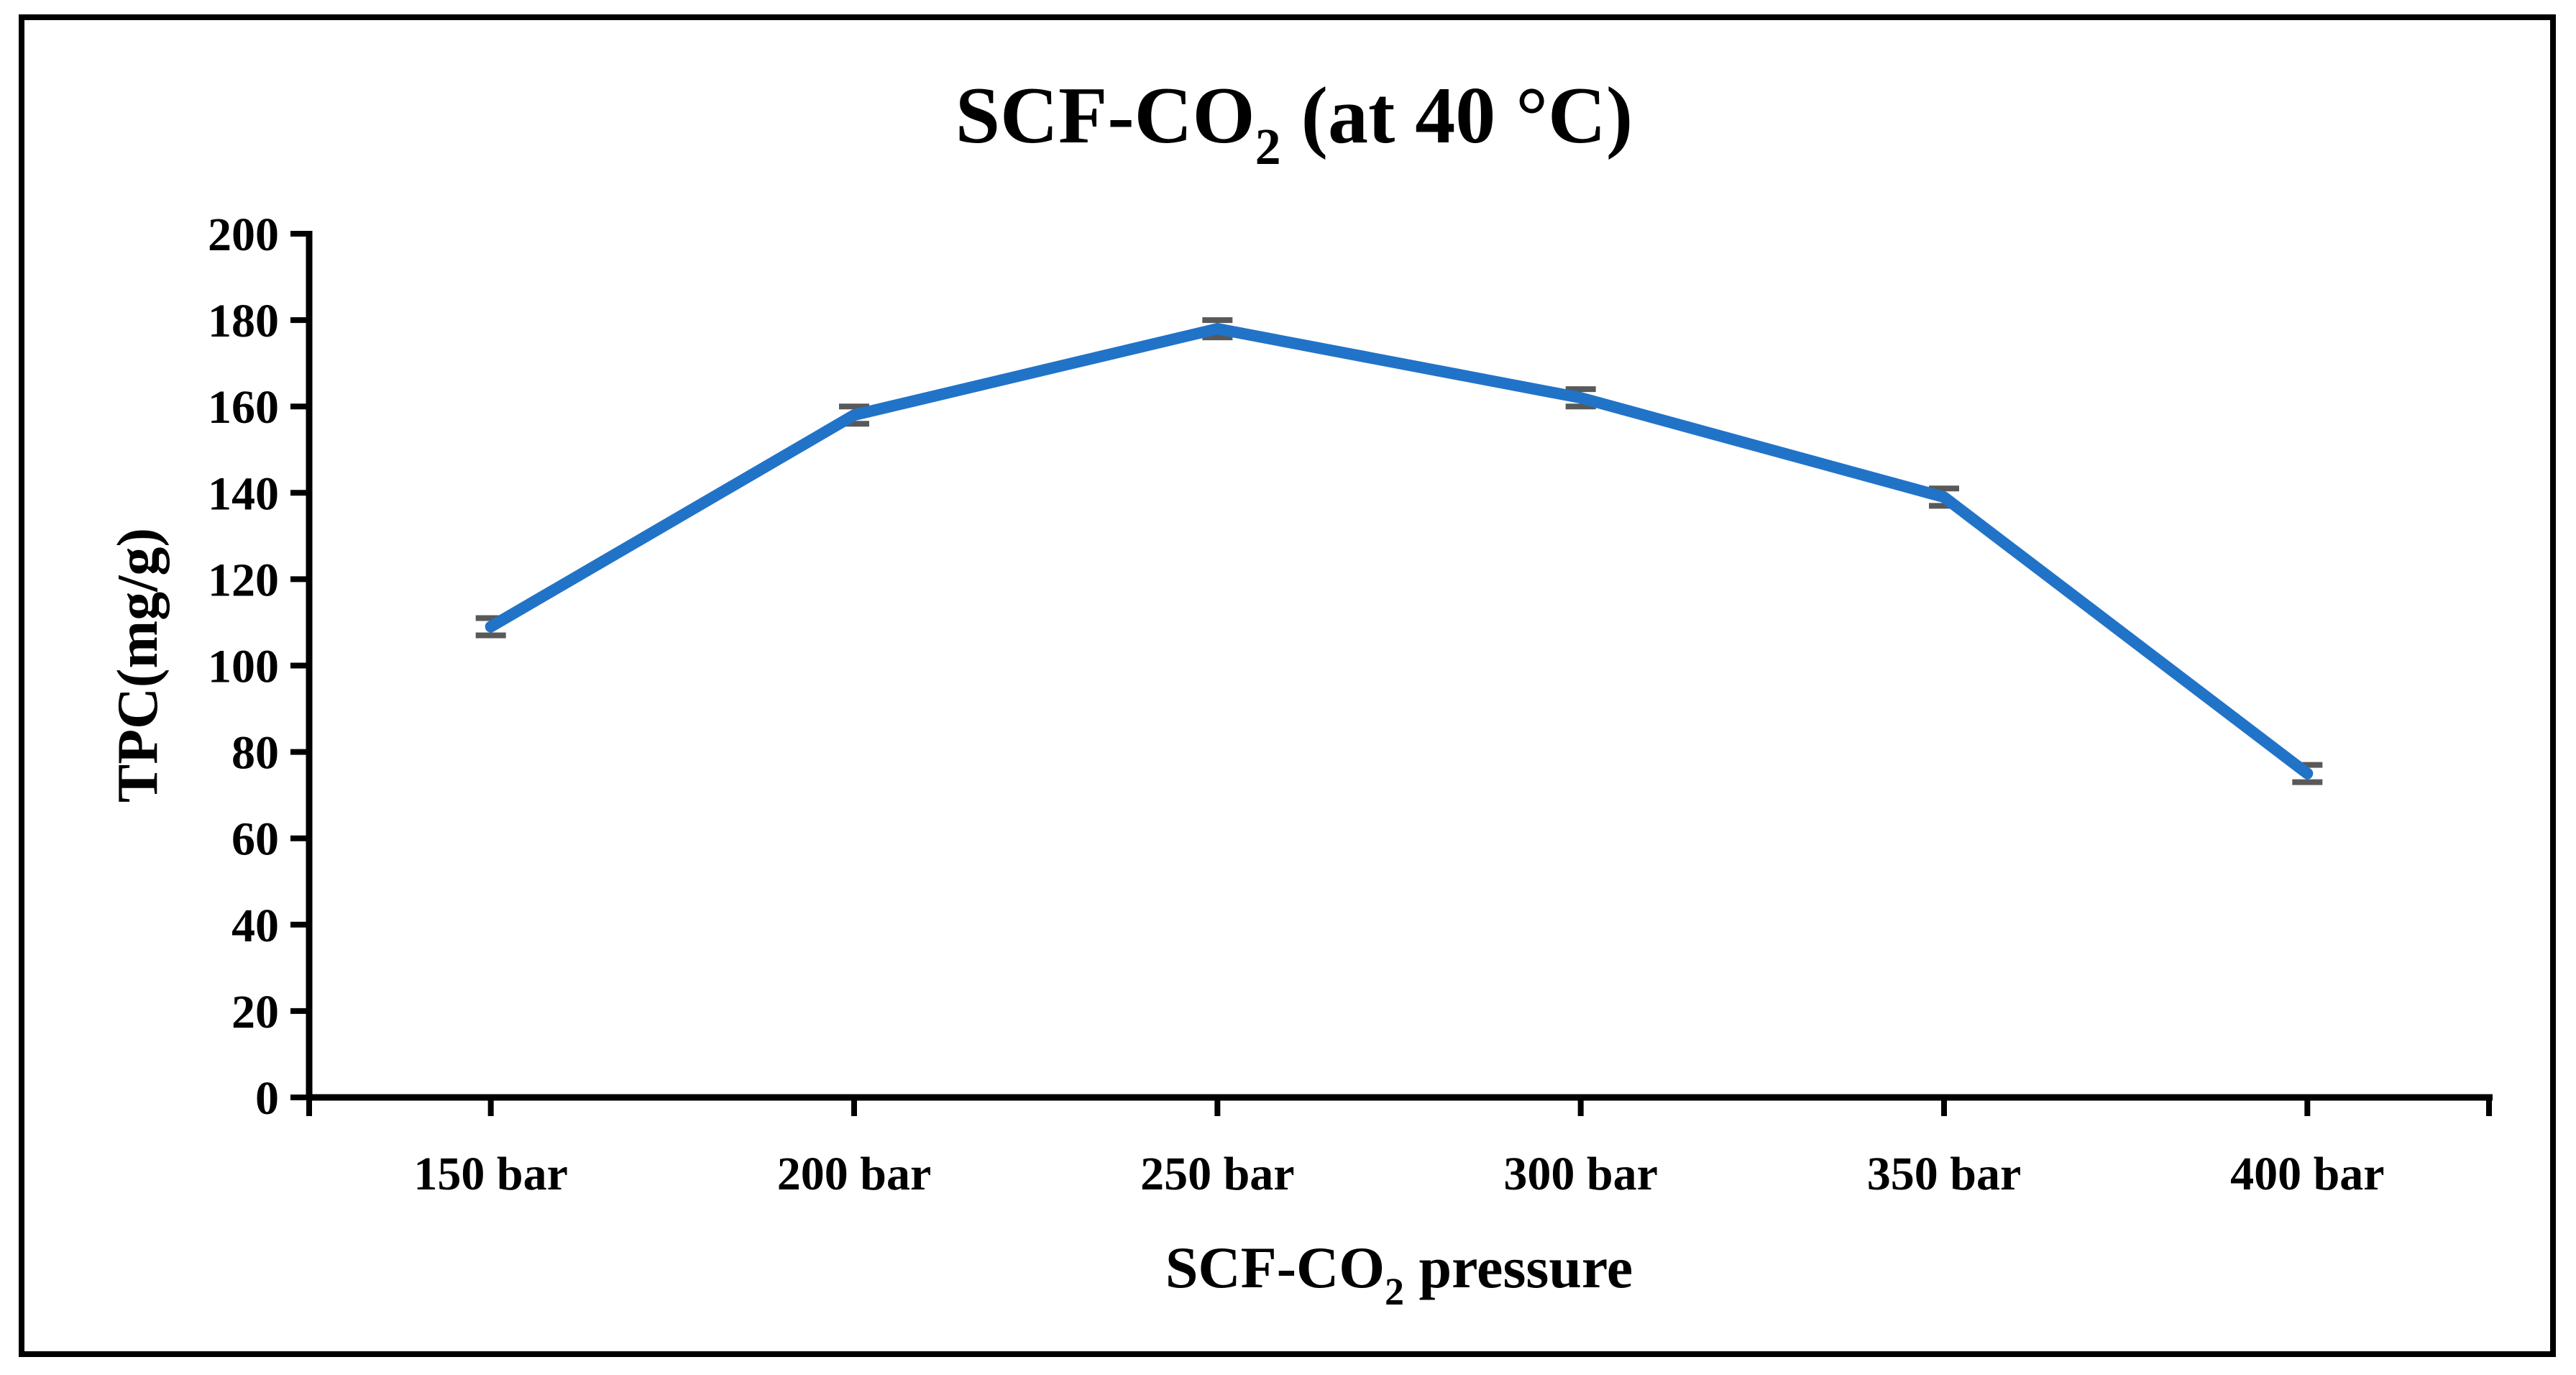  I want to click on x-axis-title-rest: pressure, so click(1518, 1267).